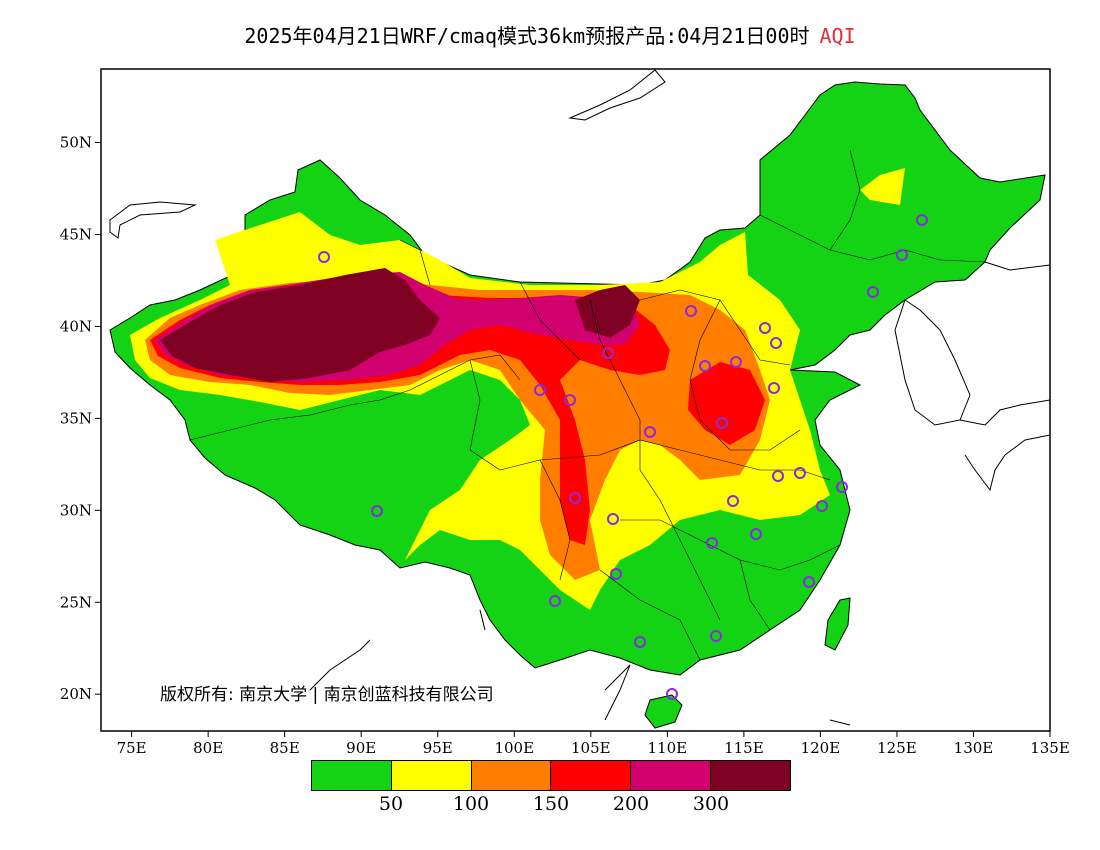 Image resolution: width=1100 pixels, height=850 pixels. Describe the element at coordinates (711, 804) in the screenshot. I see `legend-threshold-label: 300` at that location.